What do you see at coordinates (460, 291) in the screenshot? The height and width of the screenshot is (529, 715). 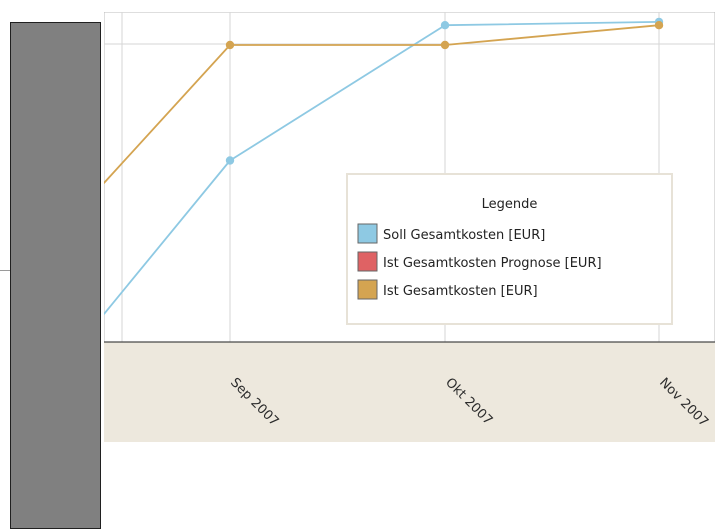 I see `legend-label-3: Ist Gesamtkosten [EUR]` at bounding box center [460, 291].